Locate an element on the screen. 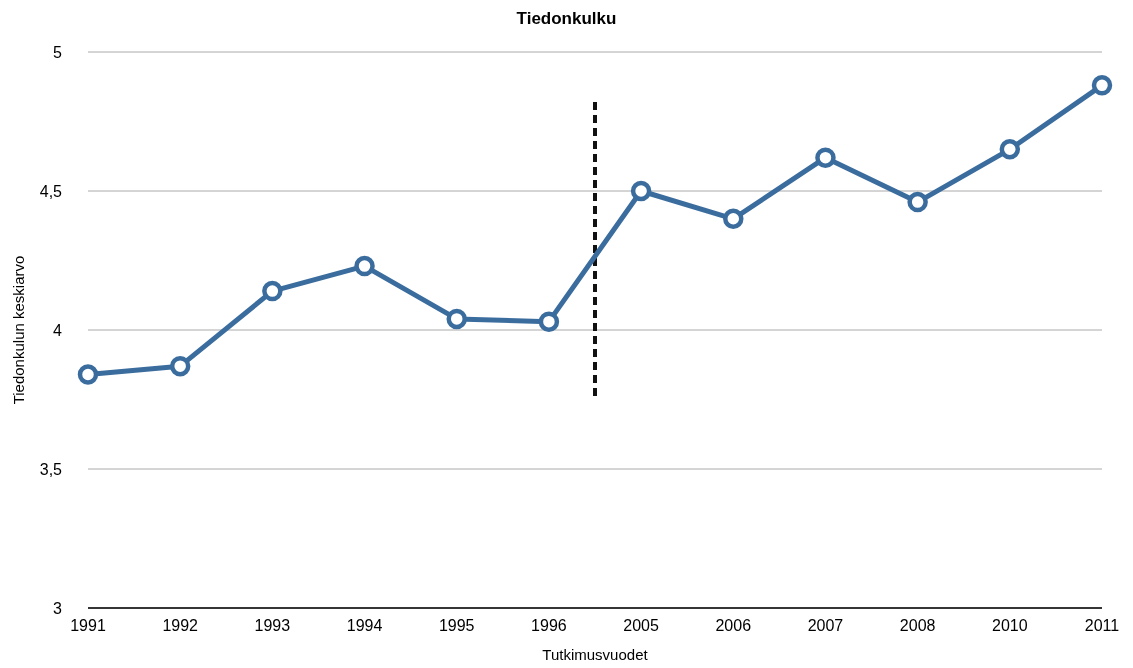  y-axis-title: Tiedonkulun keskiarvo is located at coordinates (18, 330).